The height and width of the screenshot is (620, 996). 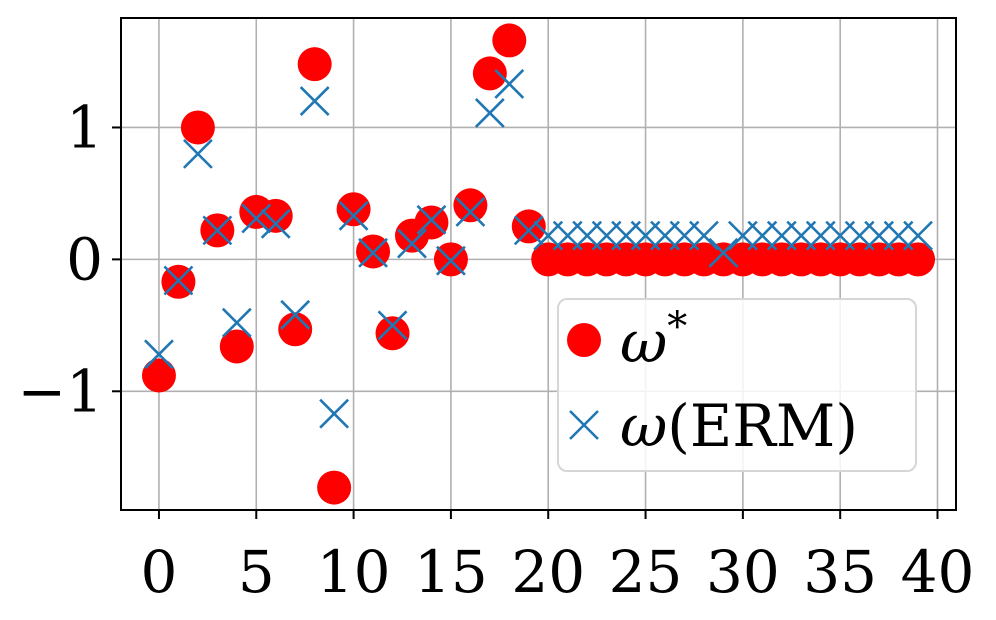 What do you see at coordinates (84, 259) in the screenshot?
I see `y-tick-label: 0` at bounding box center [84, 259].